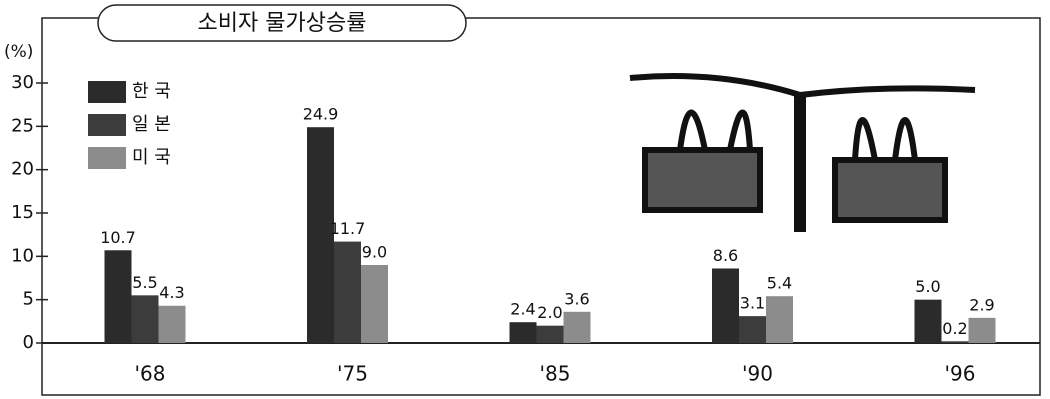 The width and height of the screenshot is (1050, 399). I want to click on x-tick-label: '68, so click(150, 374).